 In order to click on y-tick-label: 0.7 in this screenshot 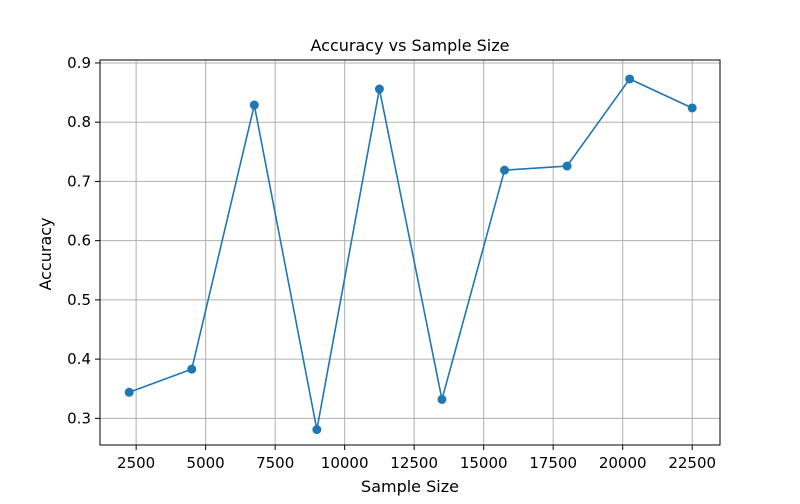, I will do `click(79, 181)`.